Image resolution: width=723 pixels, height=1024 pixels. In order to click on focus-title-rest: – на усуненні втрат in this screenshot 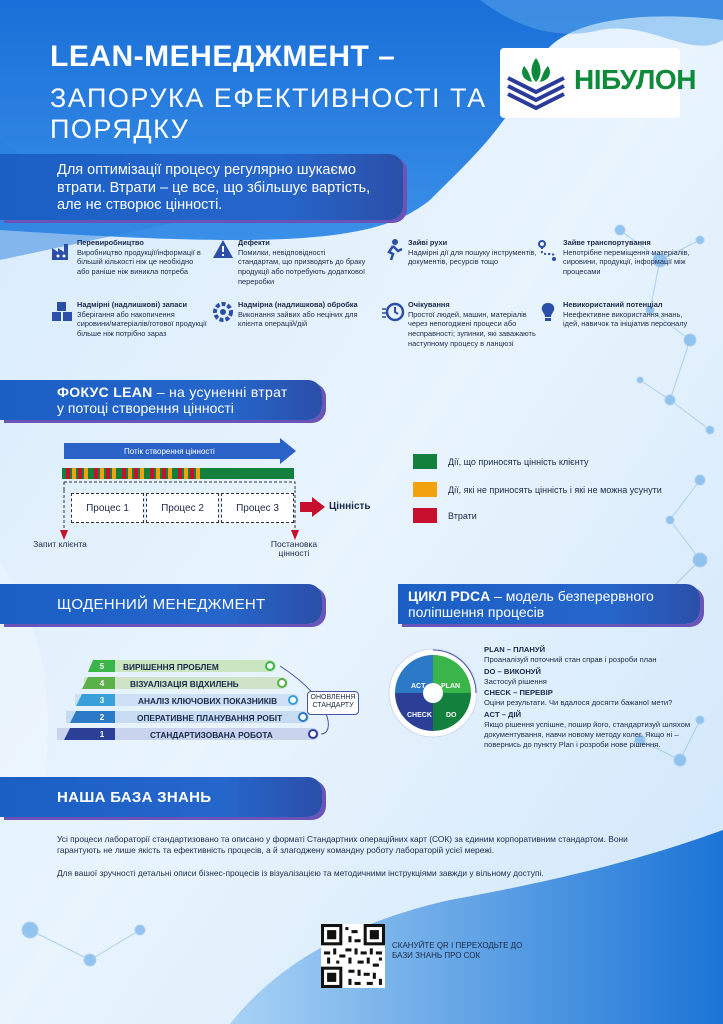, I will do `click(220, 392)`.